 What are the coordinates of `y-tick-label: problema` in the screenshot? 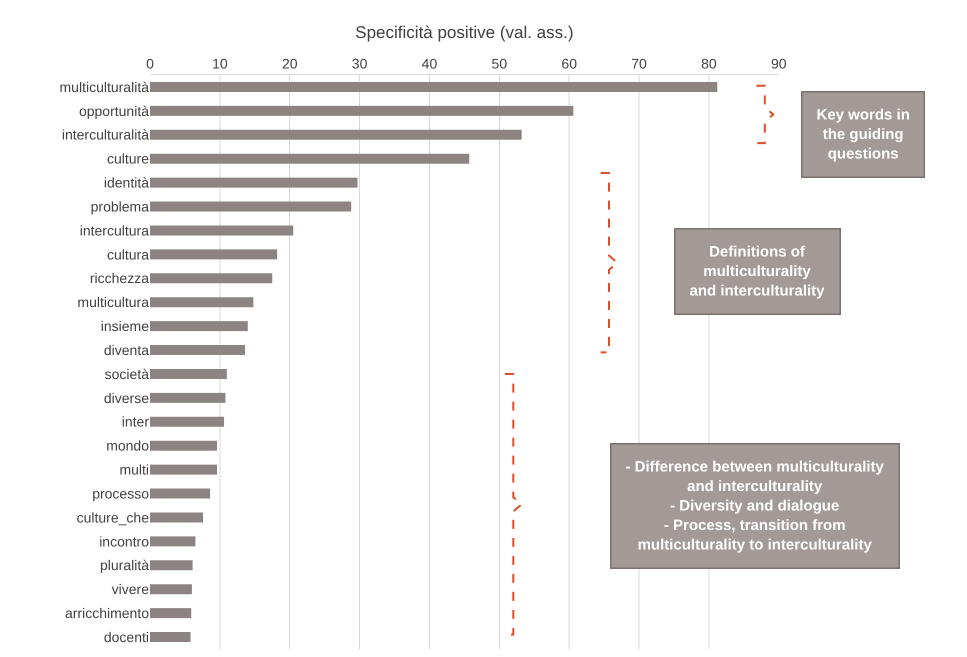 It's located at (120, 206).